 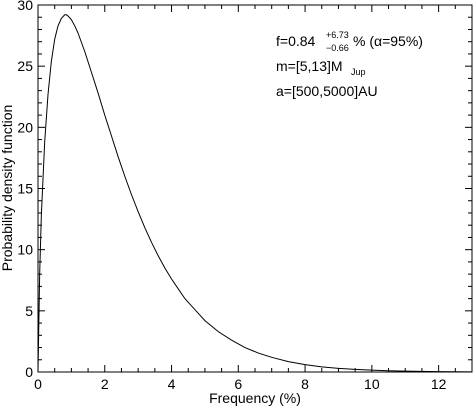 What do you see at coordinates (25, 6) in the screenshot?
I see `y-tick-label: 30` at bounding box center [25, 6].